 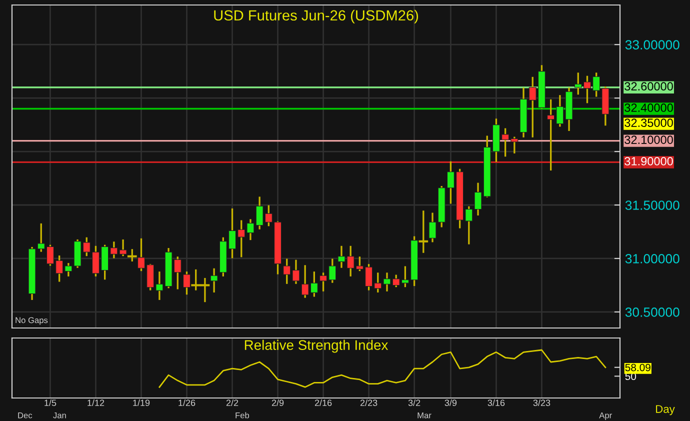 What do you see at coordinates (50, 402) in the screenshot?
I see `x-tick-label: 1/5` at bounding box center [50, 402].